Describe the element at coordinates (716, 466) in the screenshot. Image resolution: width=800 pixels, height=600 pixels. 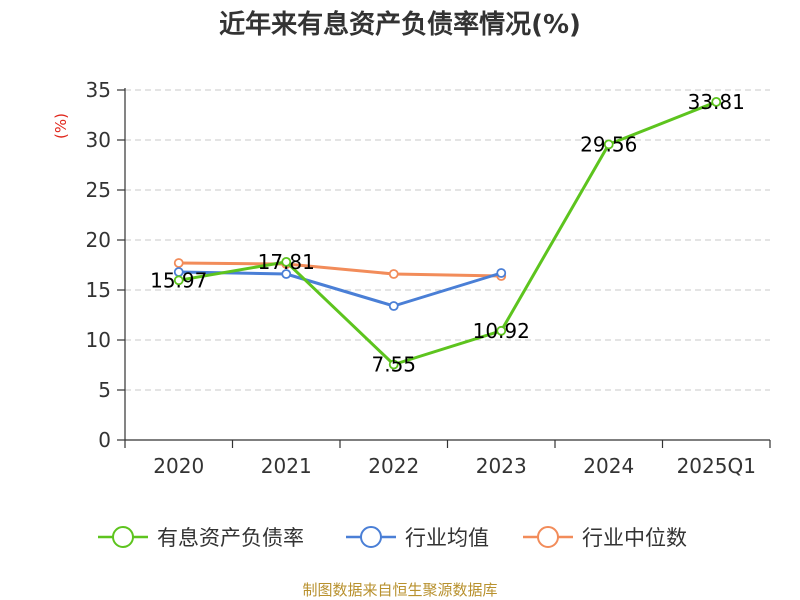
I see `x-tick-label-2025Q1: 2025Q1` at that location.